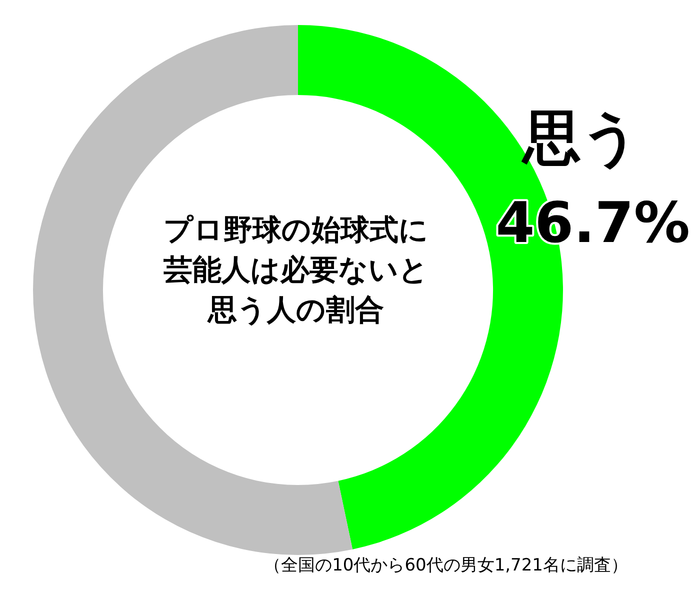  What do you see at coordinates (580, 138) in the screenshot?
I see `slice-label: 思う` at bounding box center [580, 138].